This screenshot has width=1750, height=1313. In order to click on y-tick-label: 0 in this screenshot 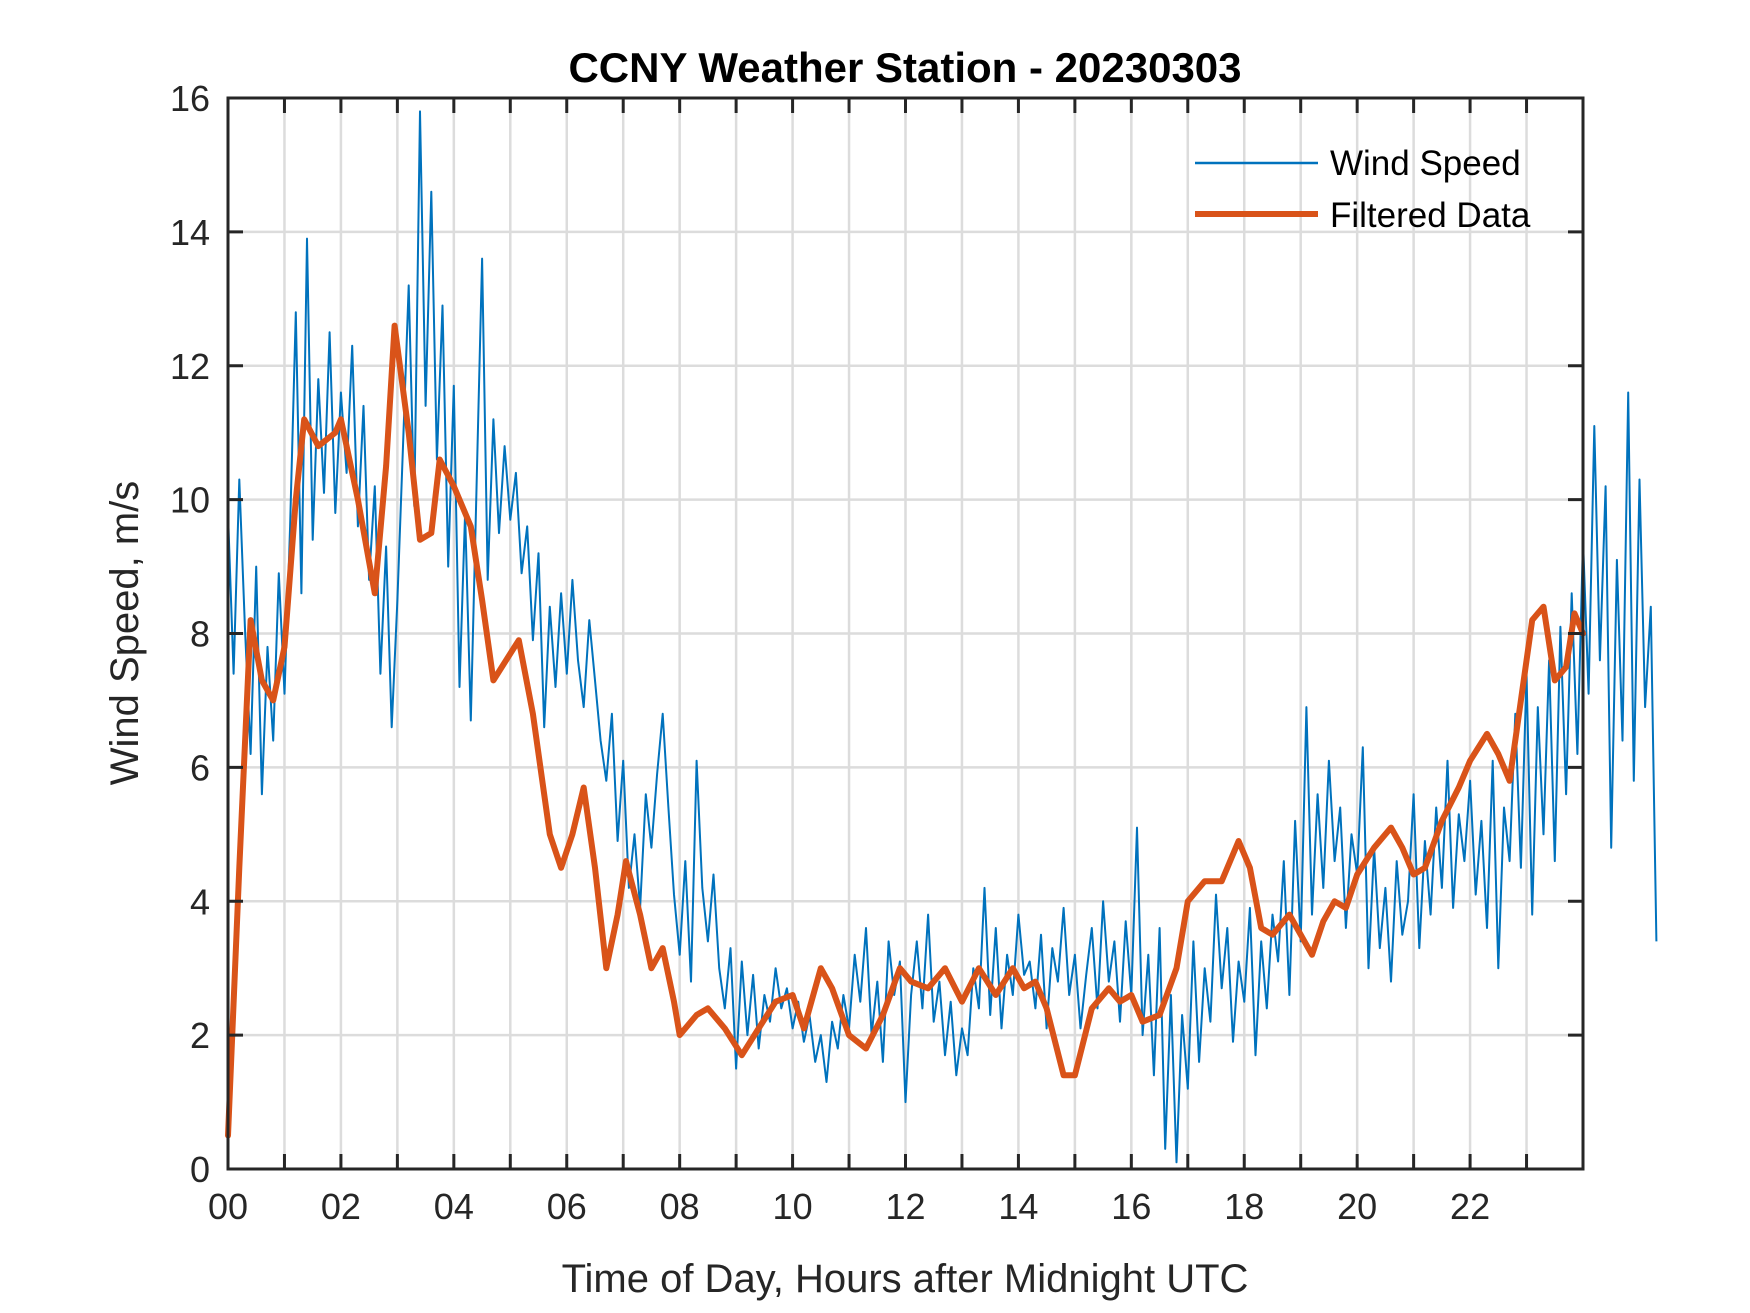, I will do `click(200, 1169)`.